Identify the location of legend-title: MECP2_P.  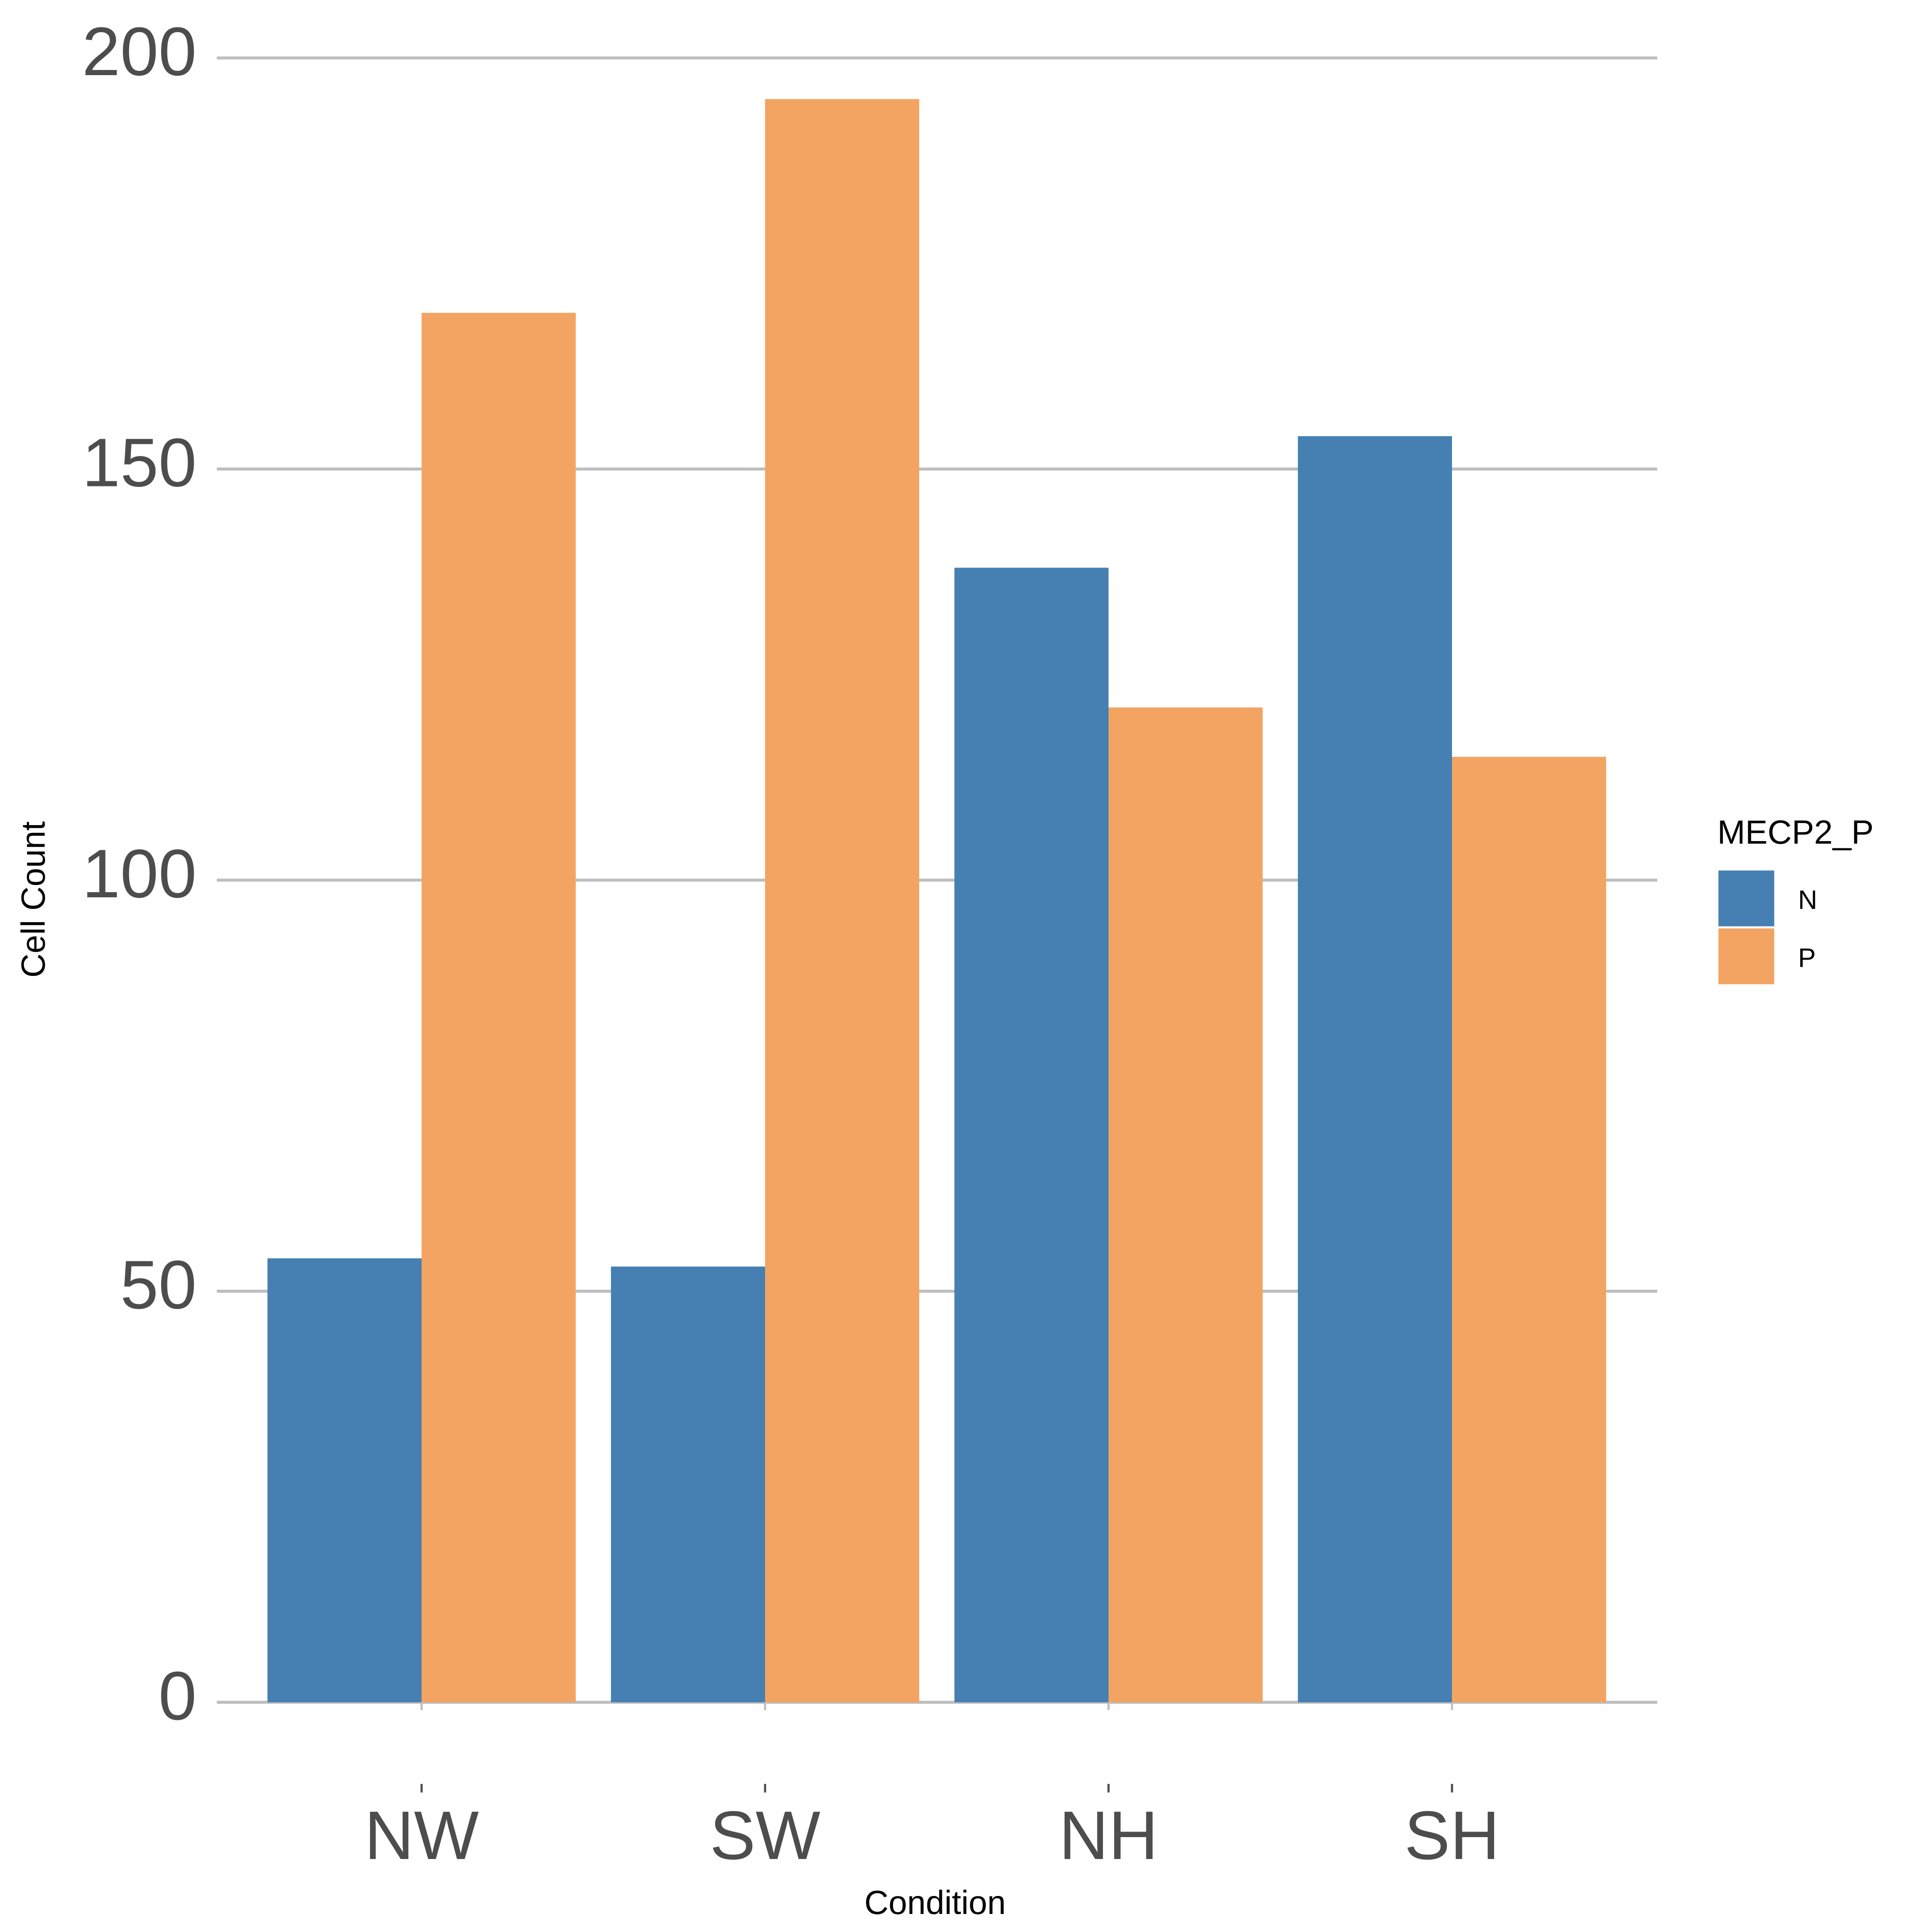
(1795, 832).